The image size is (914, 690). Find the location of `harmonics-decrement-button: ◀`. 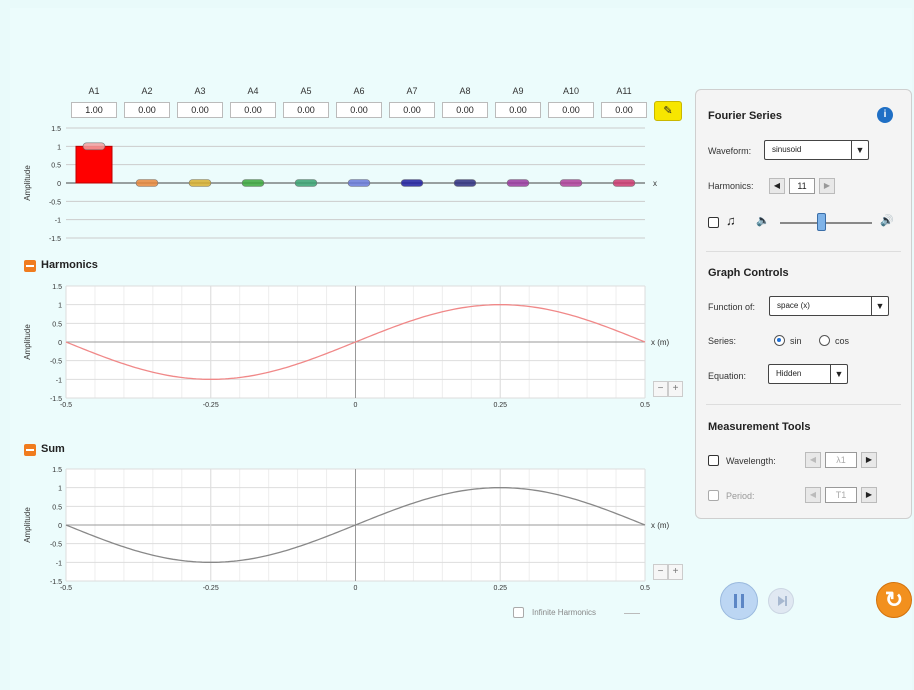

harmonics-decrement-button: ◀ is located at coordinates (777, 186).